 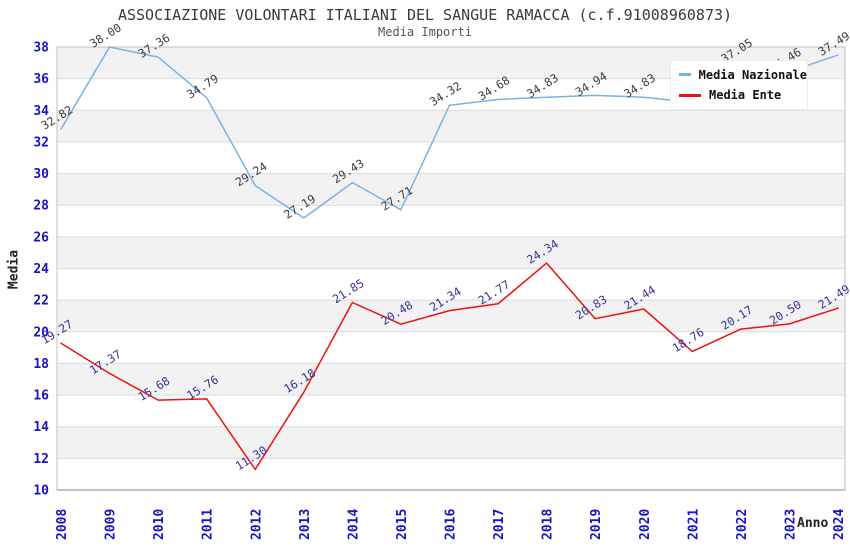 What do you see at coordinates (41, 48) in the screenshot?
I see `svg-text: 38` at bounding box center [41, 48].